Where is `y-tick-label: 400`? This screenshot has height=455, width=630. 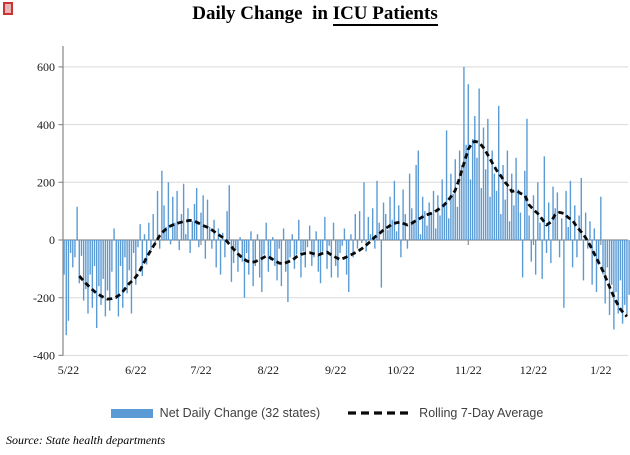
y-tick-label: 400 is located at coordinates (46, 125).